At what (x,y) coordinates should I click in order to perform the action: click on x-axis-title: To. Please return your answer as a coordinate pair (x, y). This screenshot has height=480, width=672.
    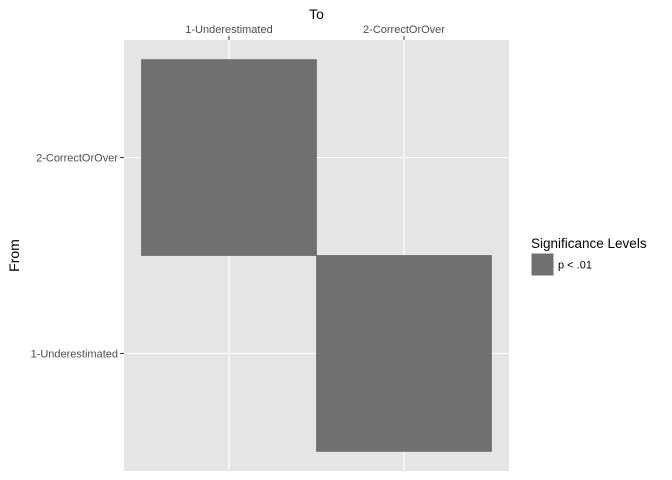
    Looking at the image, I should click on (316, 14).